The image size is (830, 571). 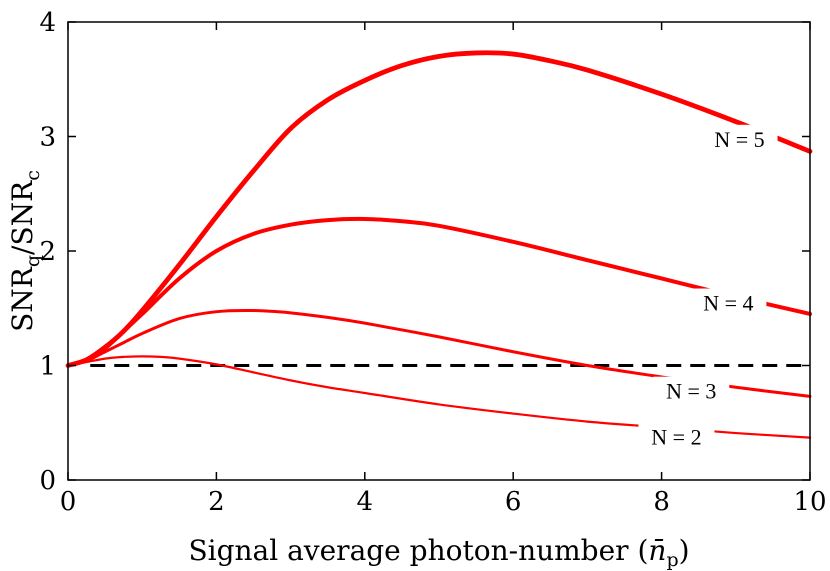 What do you see at coordinates (216, 502) in the screenshot?
I see `x-tick-label: 2` at bounding box center [216, 502].